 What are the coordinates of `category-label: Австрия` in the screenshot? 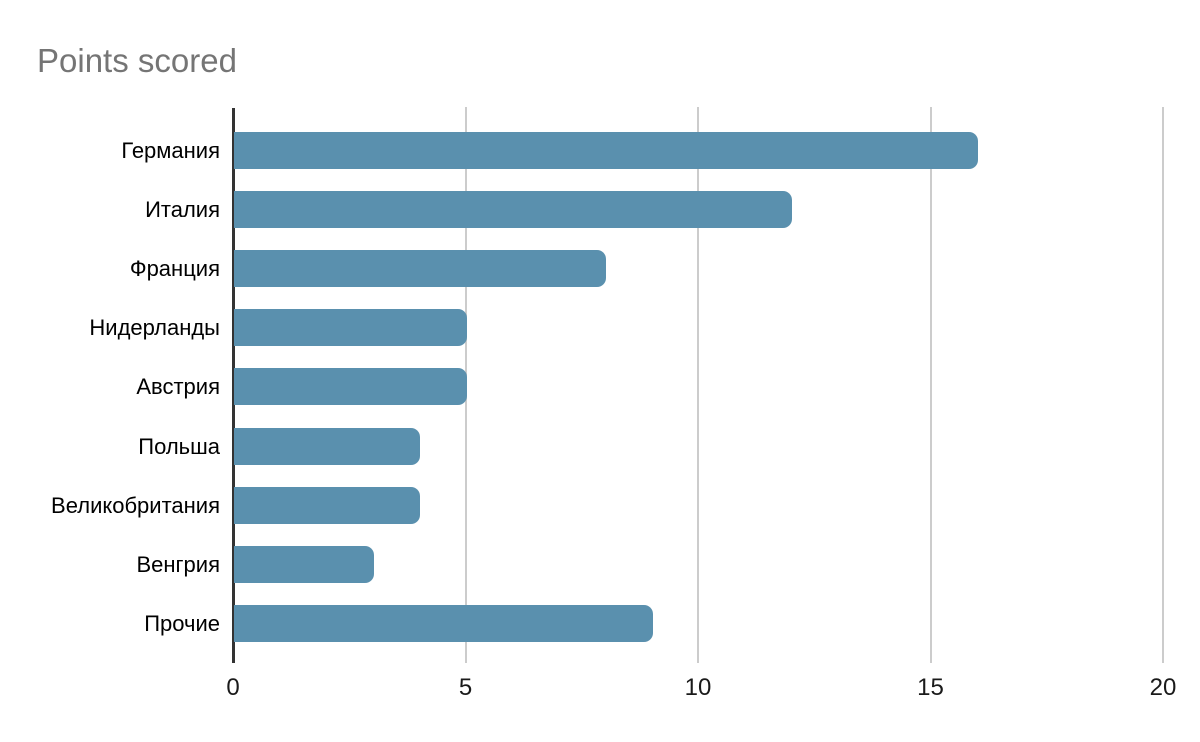 It's located at (178, 387).